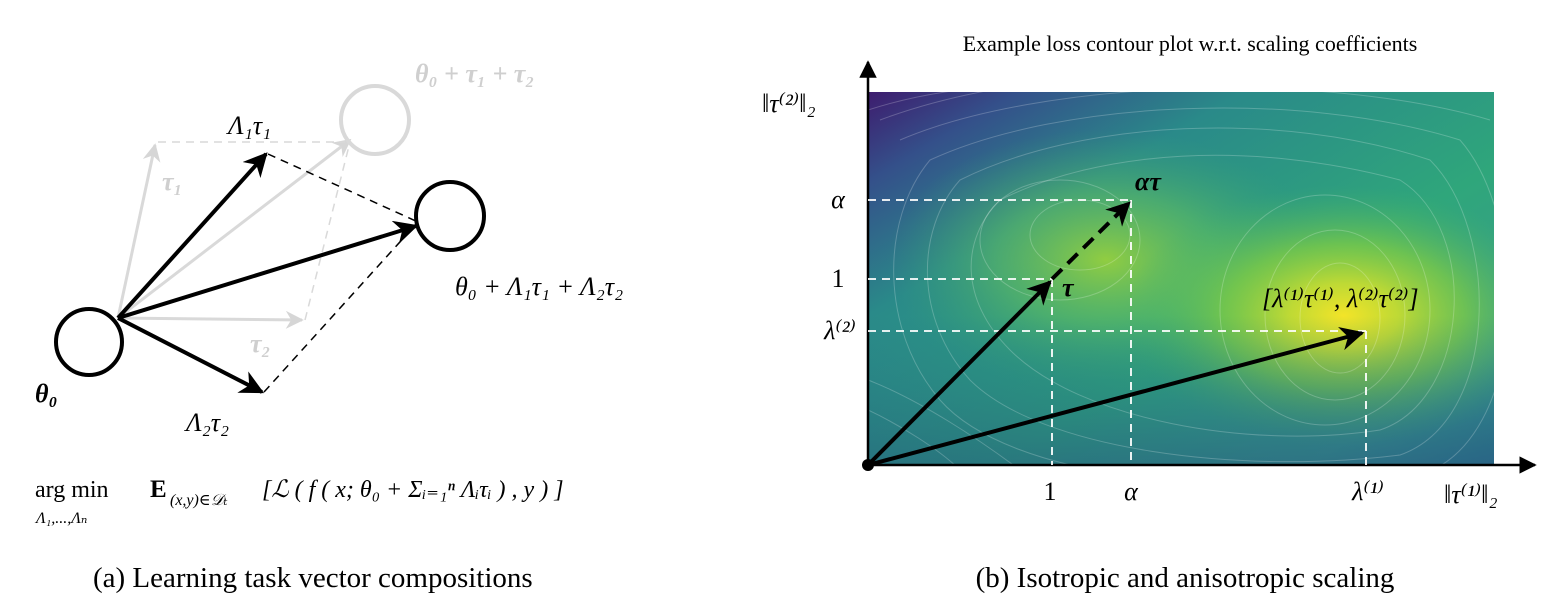 This screenshot has height=607, width=1566. What do you see at coordinates (413, 490) in the screenshot?
I see `objective-body: [ℒ ( f ( x; θ₀ + Σᵢ₌₁ⁿ Λᵢτᵢ ) , y ) ]` at bounding box center [413, 490].